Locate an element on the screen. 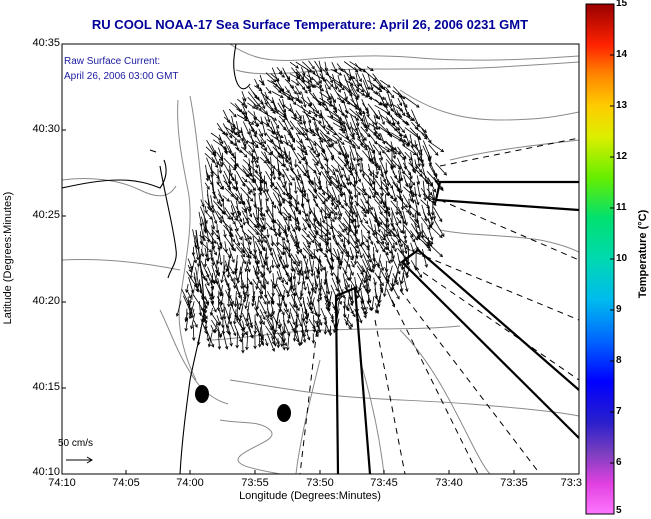 Image resolution: width=651 pixels, height=519 pixels. y-tick-label: 40:15 is located at coordinates (46, 387).